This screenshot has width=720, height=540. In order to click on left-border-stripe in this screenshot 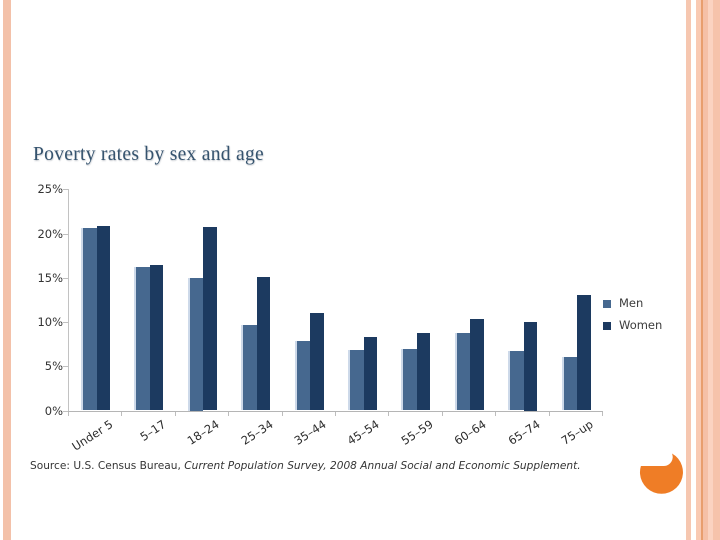, I will do `click(7, 270)`.